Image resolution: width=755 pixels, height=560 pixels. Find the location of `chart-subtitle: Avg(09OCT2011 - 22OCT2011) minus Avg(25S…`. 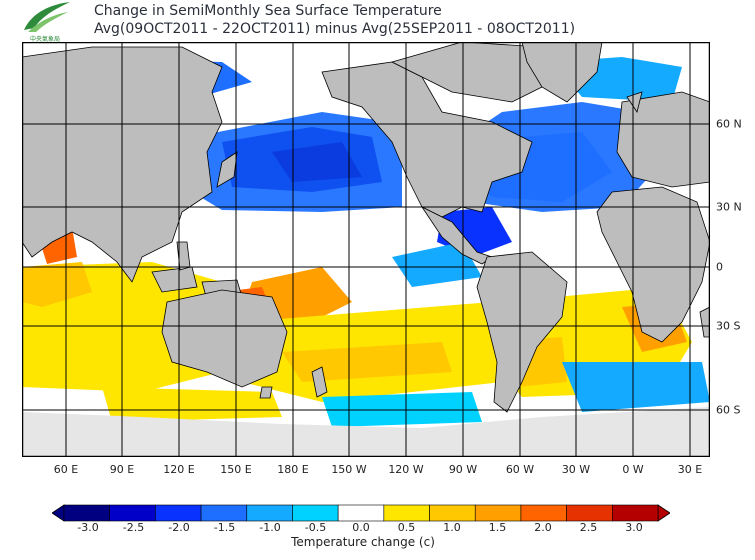

chart-subtitle: Avg(09OCT2011 - 22OCT2011) minus Avg(25S… is located at coordinates (335, 29).